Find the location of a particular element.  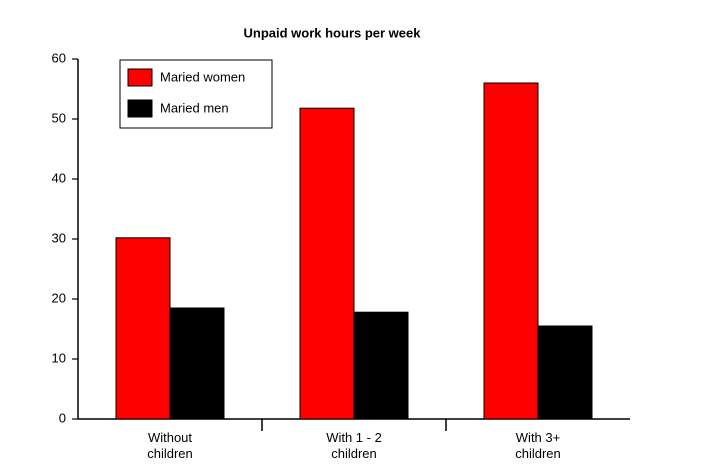

y-tick-label: 60 is located at coordinates (59, 57).